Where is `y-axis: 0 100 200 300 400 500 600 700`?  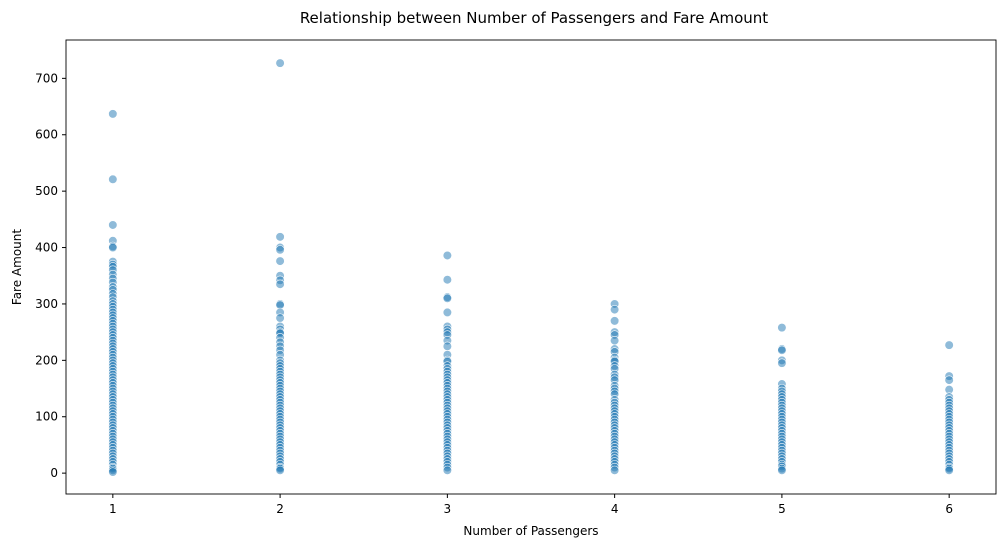
y-axis: 0 100 200 300 400 500 600 700 is located at coordinates (50, 275).